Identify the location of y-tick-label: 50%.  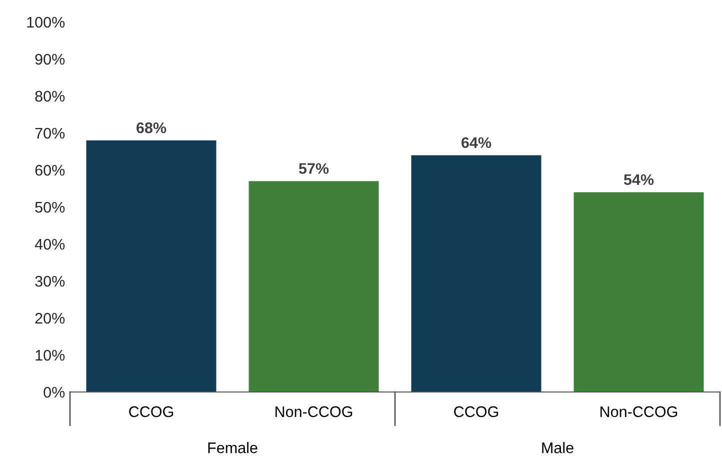
(50, 207).